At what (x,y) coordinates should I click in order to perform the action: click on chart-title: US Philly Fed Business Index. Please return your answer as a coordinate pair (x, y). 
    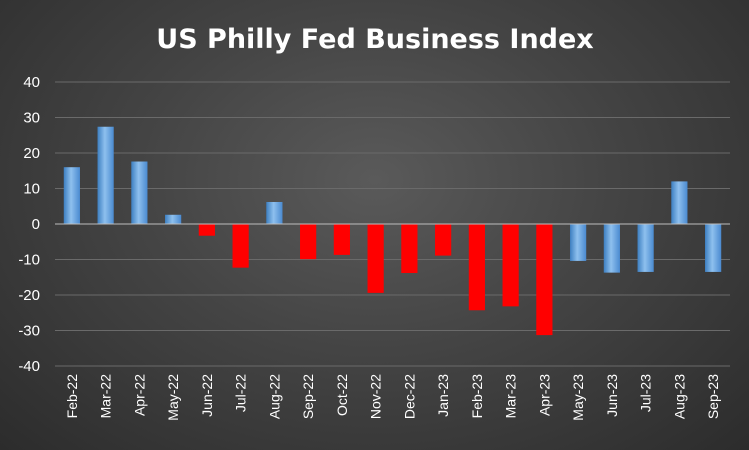
    Looking at the image, I should click on (374, 39).